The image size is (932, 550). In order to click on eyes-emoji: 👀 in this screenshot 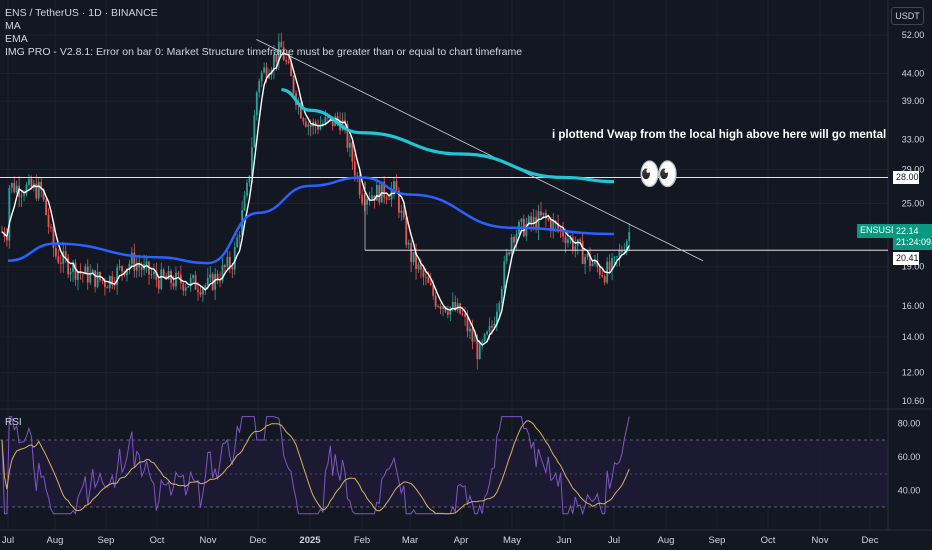, I will do `click(658, 173)`.